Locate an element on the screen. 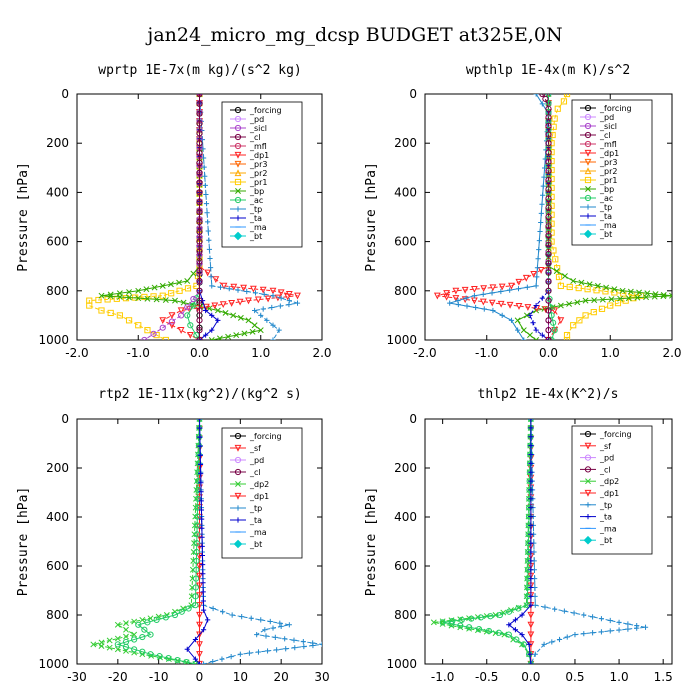 This screenshot has width=700, height=700. series-ta is located at coordinates (197, 541).